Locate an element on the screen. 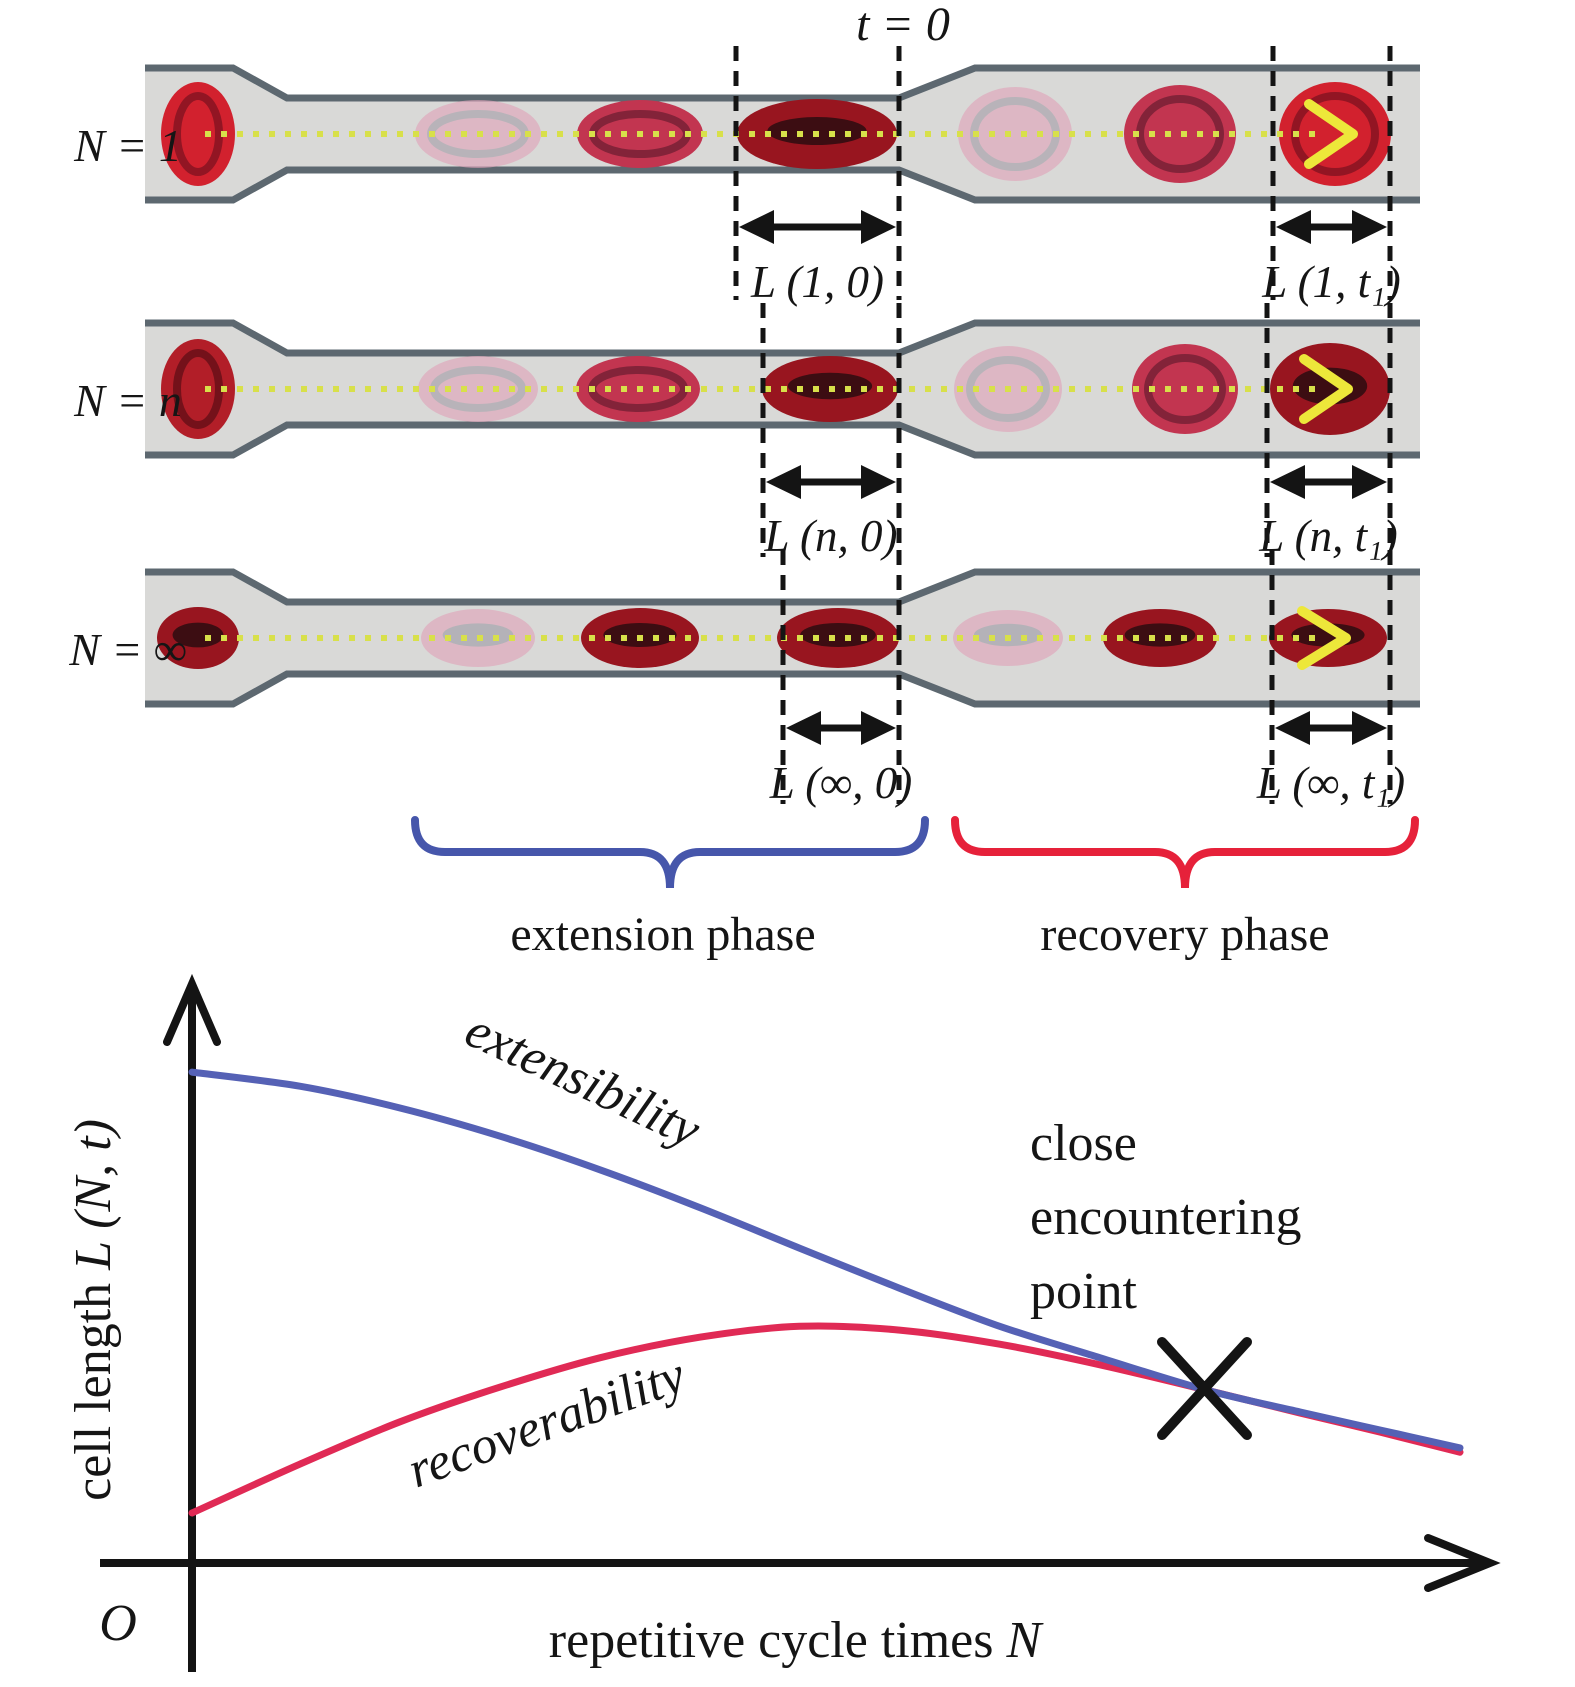  x-axis-arrowhead is located at coordinates (1462, 1563).